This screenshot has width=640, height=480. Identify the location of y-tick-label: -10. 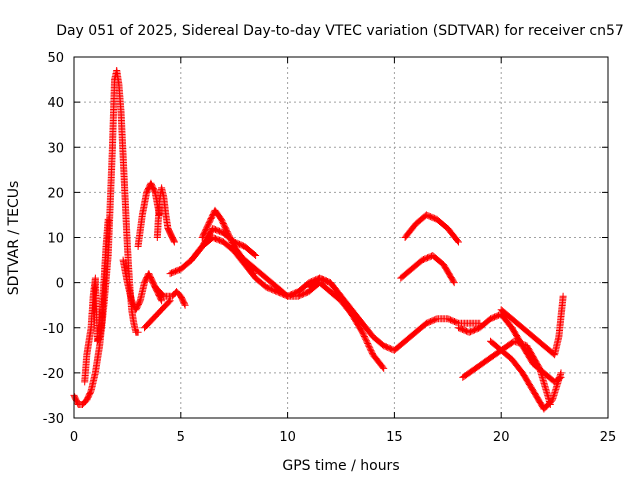
(53, 329).